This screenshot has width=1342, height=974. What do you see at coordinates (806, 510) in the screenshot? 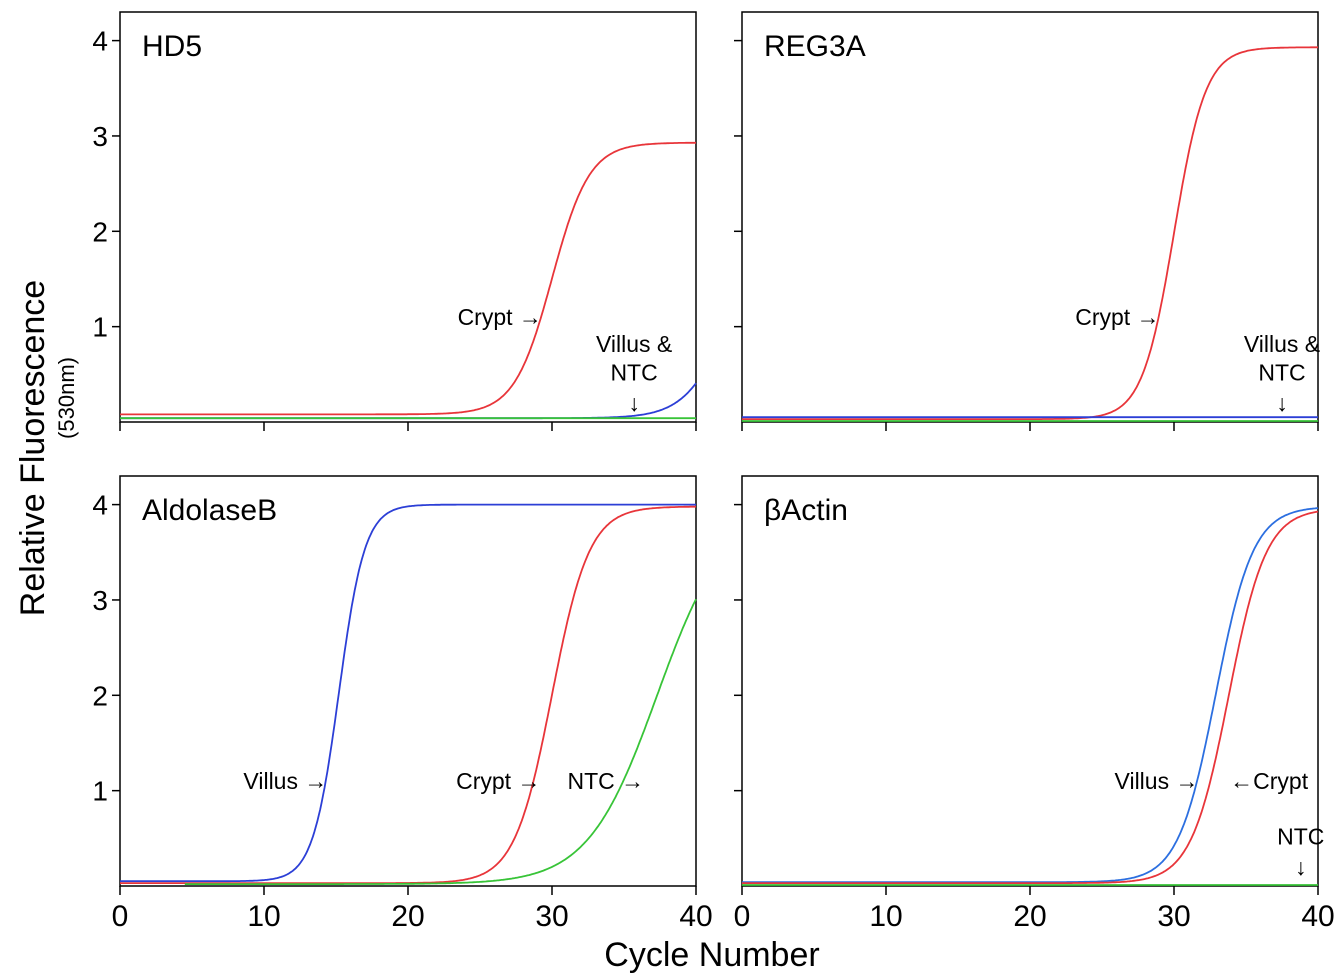
I see `panel-title: βActin` at bounding box center [806, 510].